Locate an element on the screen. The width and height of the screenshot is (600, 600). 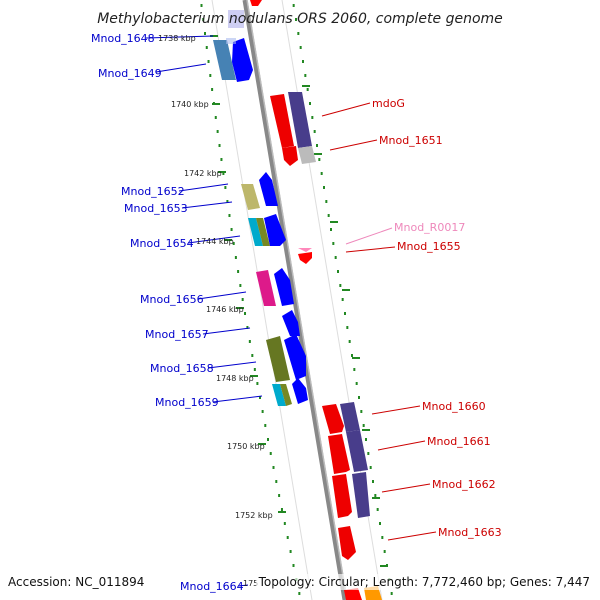
feature-1662-arrow is located at coordinates (342, 496).